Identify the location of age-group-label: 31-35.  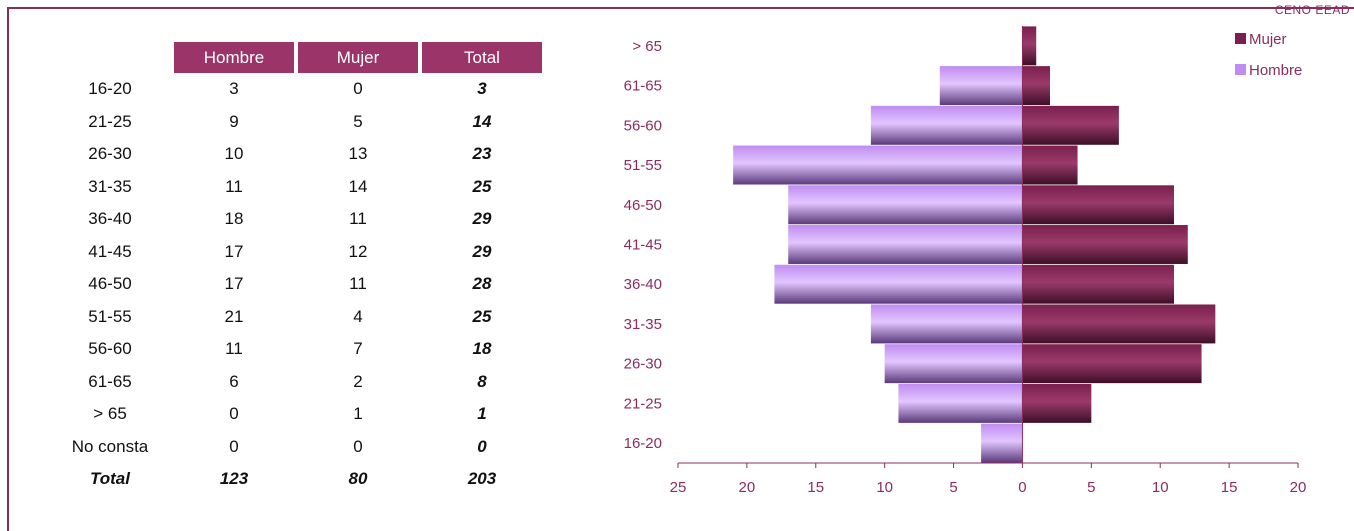
(110, 186).